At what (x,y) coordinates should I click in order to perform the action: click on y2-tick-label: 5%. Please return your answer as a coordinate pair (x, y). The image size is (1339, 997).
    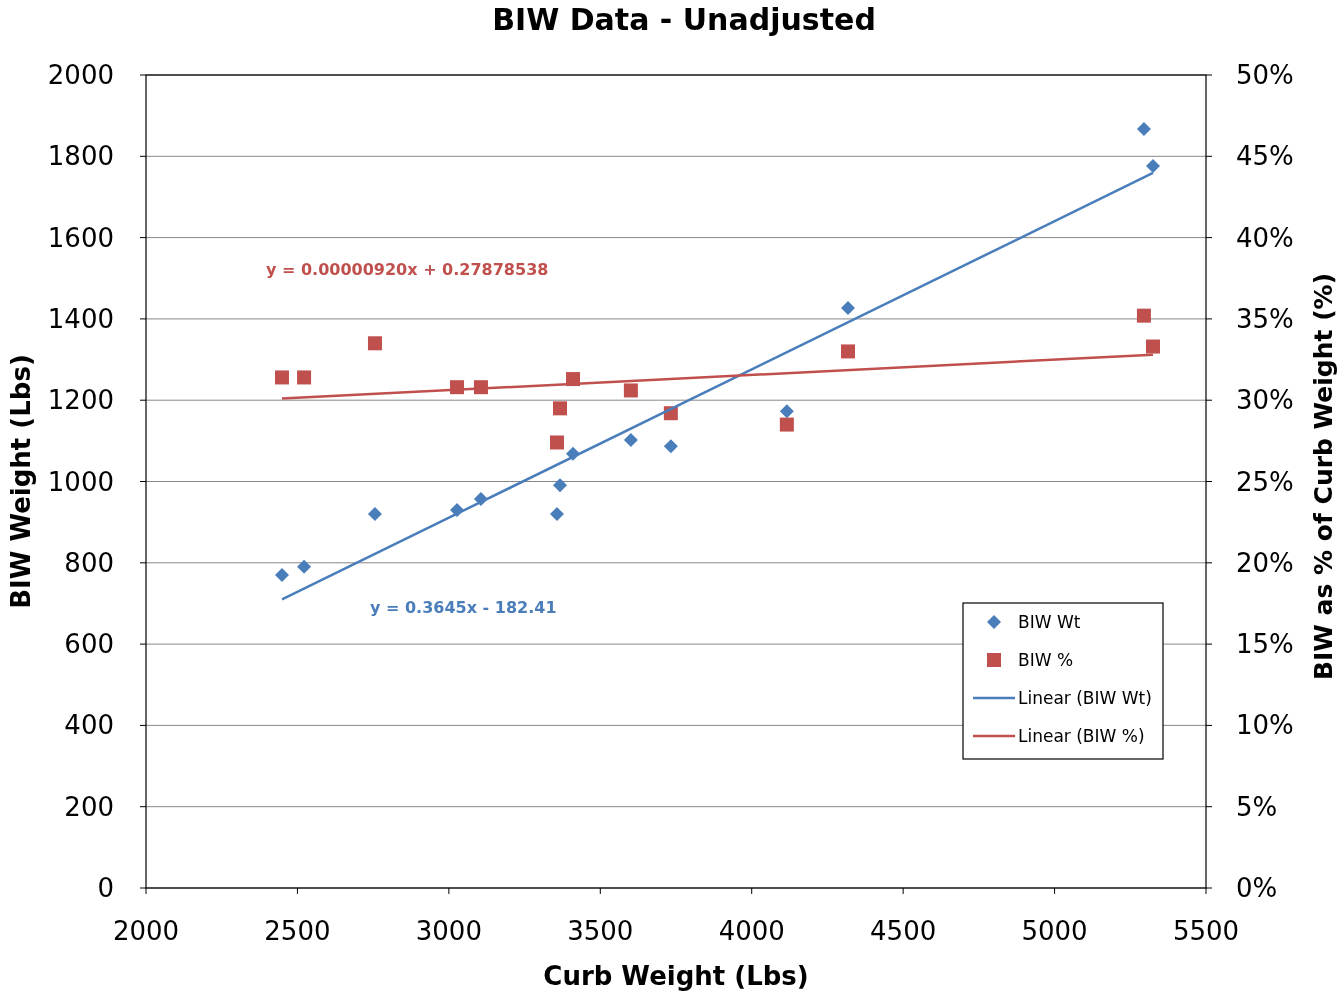
    Looking at the image, I should click on (1257, 806).